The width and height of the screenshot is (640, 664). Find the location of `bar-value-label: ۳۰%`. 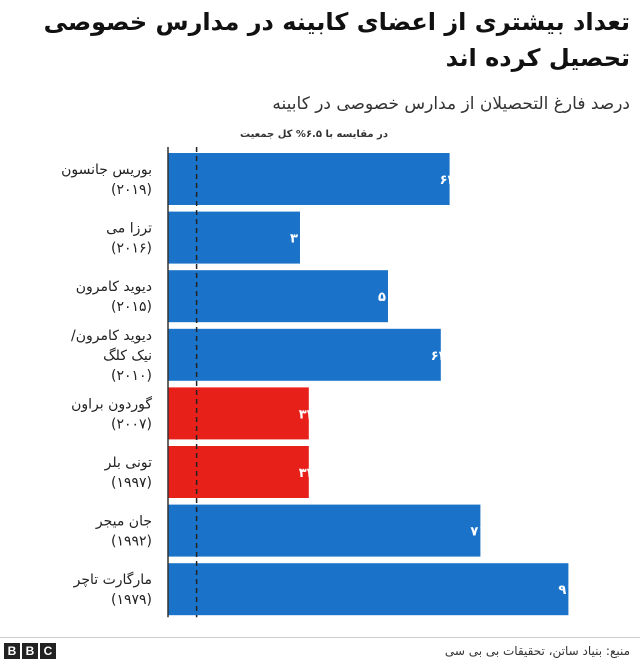

bar-value-label: ۳۰% is located at coordinates (304, 239).